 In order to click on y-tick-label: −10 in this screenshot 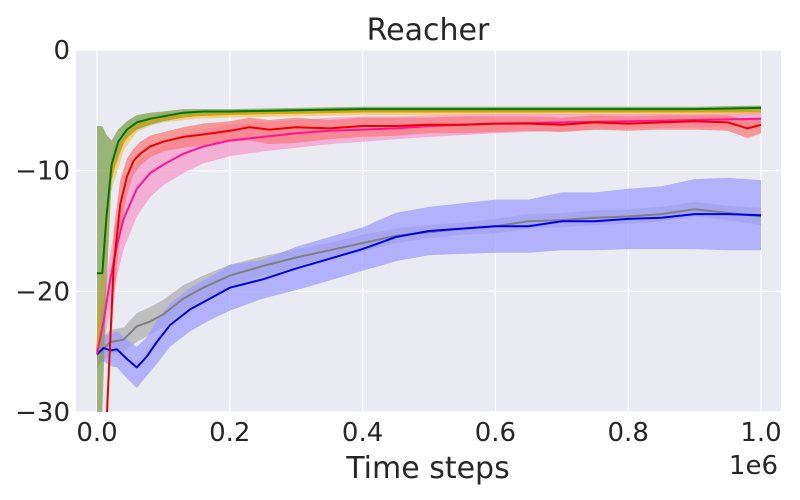, I will do `click(42, 172)`.